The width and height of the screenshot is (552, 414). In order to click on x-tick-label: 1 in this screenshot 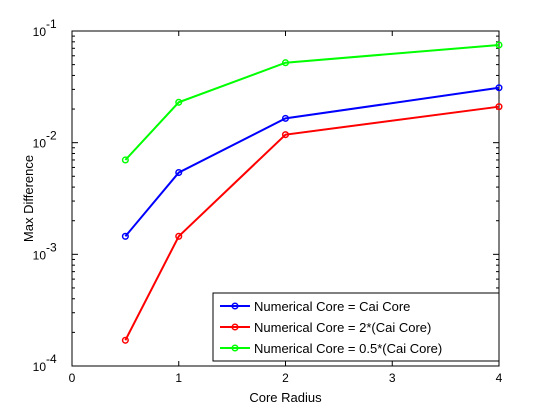, I will do `click(178, 378)`.